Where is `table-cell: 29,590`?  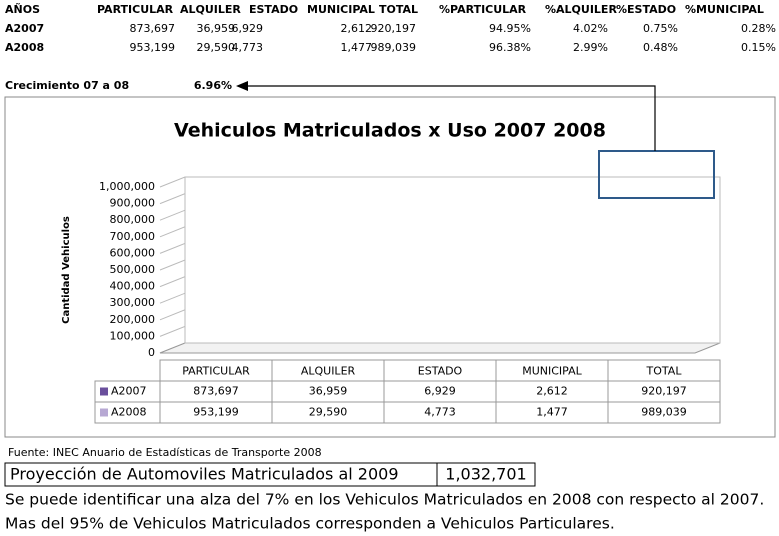 table-cell: 29,590 is located at coordinates (216, 47).